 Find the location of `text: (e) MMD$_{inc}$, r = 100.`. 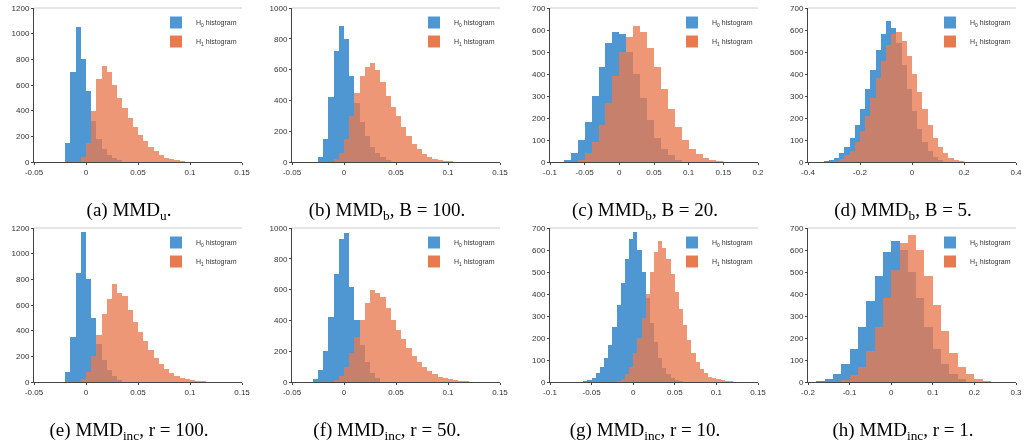

text: (e) MMD$_{inc}$, r = 100. is located at coordinates (129, 429).